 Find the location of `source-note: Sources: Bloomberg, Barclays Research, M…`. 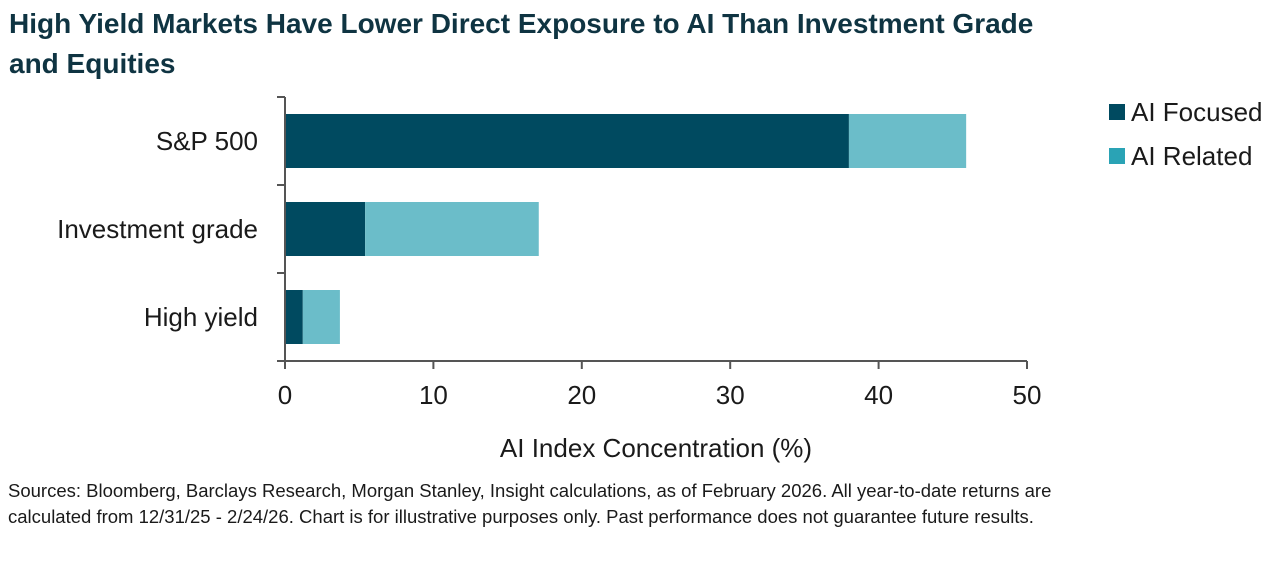

source-note: Sources: Bloomberg, Barclays Research, M… is located at coordinates (530, 503).